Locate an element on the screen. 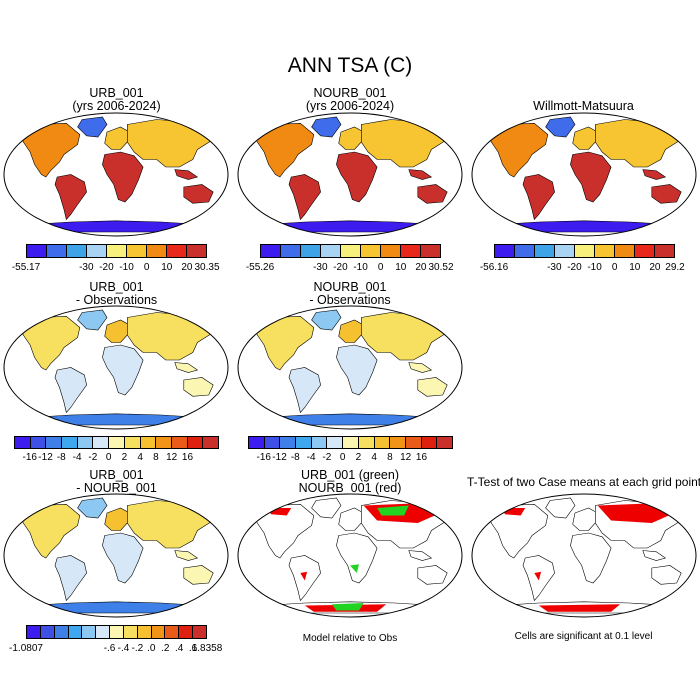 Image resolution: width=700 pixels, height=700 pixels. colorbar-tick-label: -12 is located at coordinates (279, 457).